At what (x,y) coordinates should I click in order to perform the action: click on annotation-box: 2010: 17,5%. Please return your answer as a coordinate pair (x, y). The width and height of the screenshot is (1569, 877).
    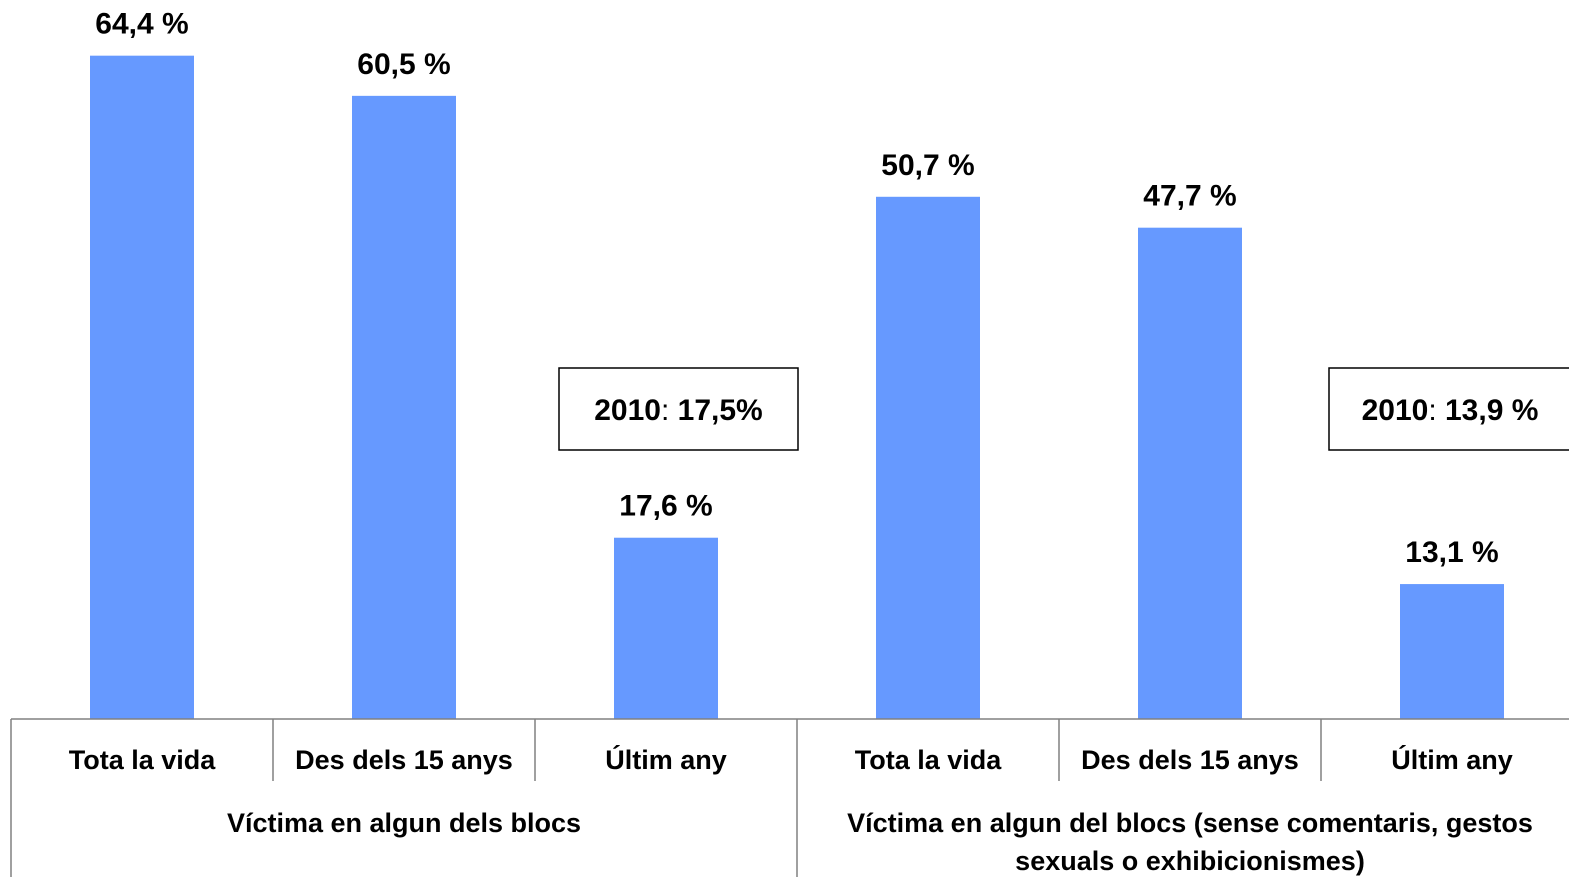
    Looking at the image, I should click on (678, 409).